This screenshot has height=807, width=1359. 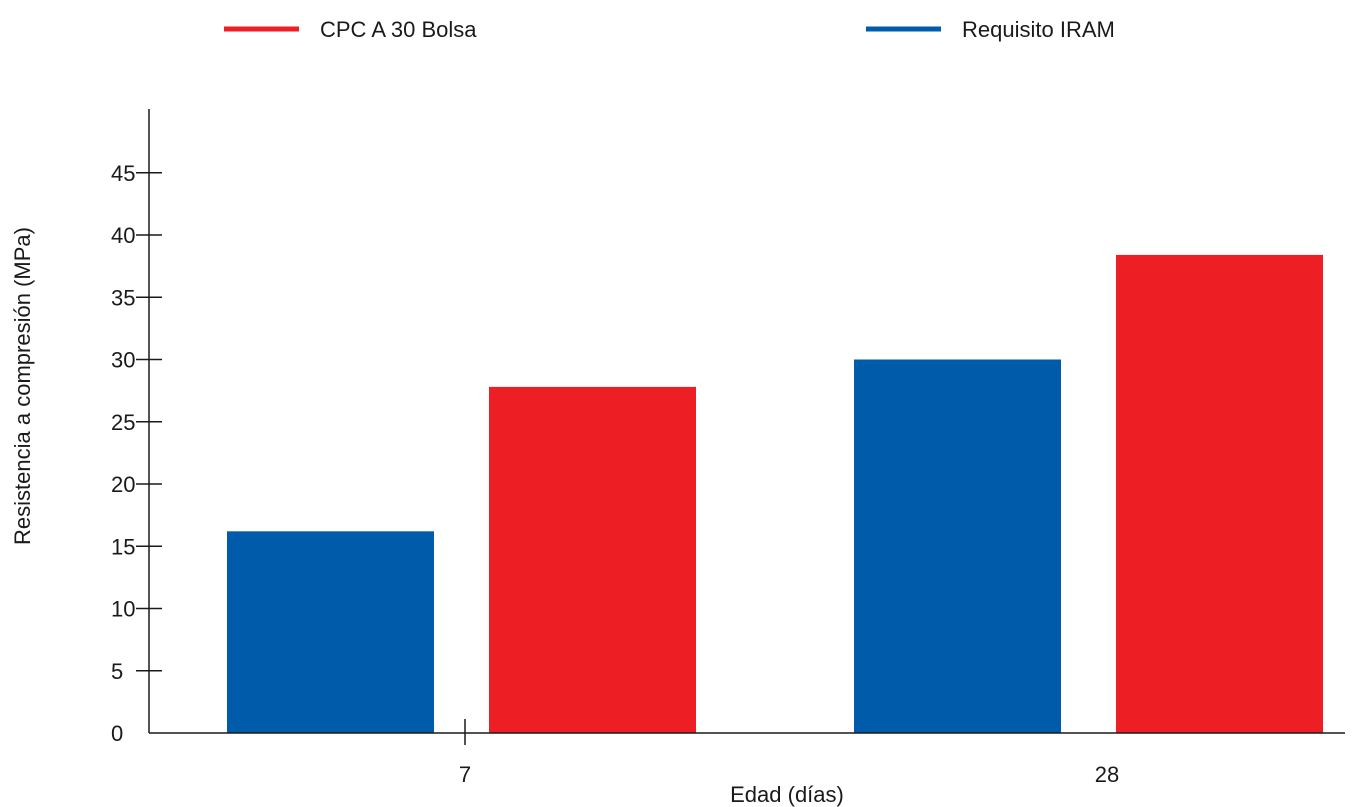 I want to click on y-tick-label-30: 30, so click(x=123, y=360).